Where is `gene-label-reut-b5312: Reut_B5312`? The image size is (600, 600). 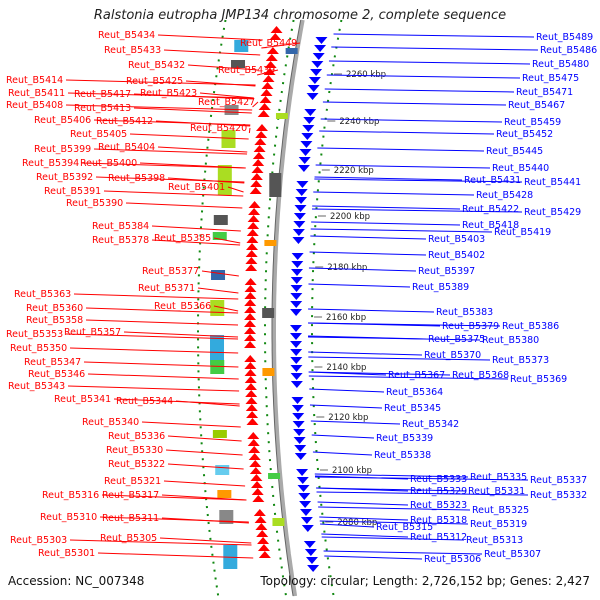
gene-label-reut-b5312: Reut_B5312 is located at coordinates (438, 537).